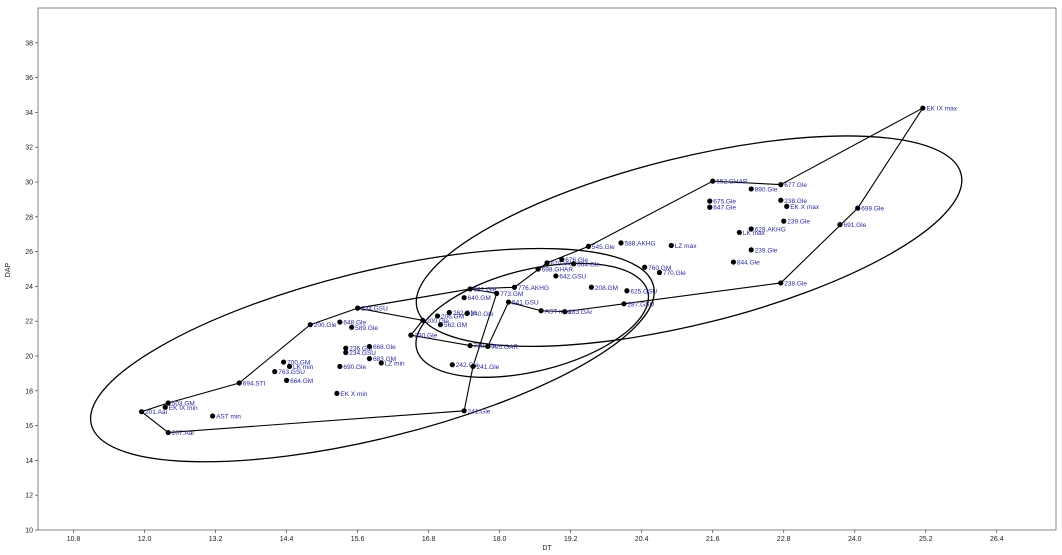 Image resolution: width=1062 pixels, height=555 pixels. What do you see at coordinates (686, 246) in the screenshot?
I see `point-label: LZ max` at bounding box center [686, 246].